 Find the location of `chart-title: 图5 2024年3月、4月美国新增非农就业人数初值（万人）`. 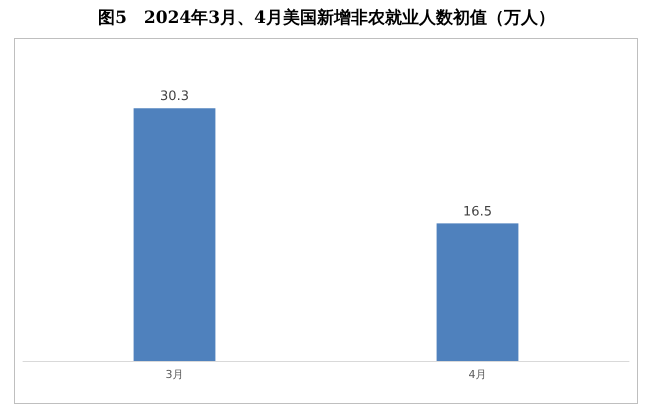

chart-title: 图5 2024年3月、4月美国新增非农就业人数初值（万人） is located at coordinates (326, 18).